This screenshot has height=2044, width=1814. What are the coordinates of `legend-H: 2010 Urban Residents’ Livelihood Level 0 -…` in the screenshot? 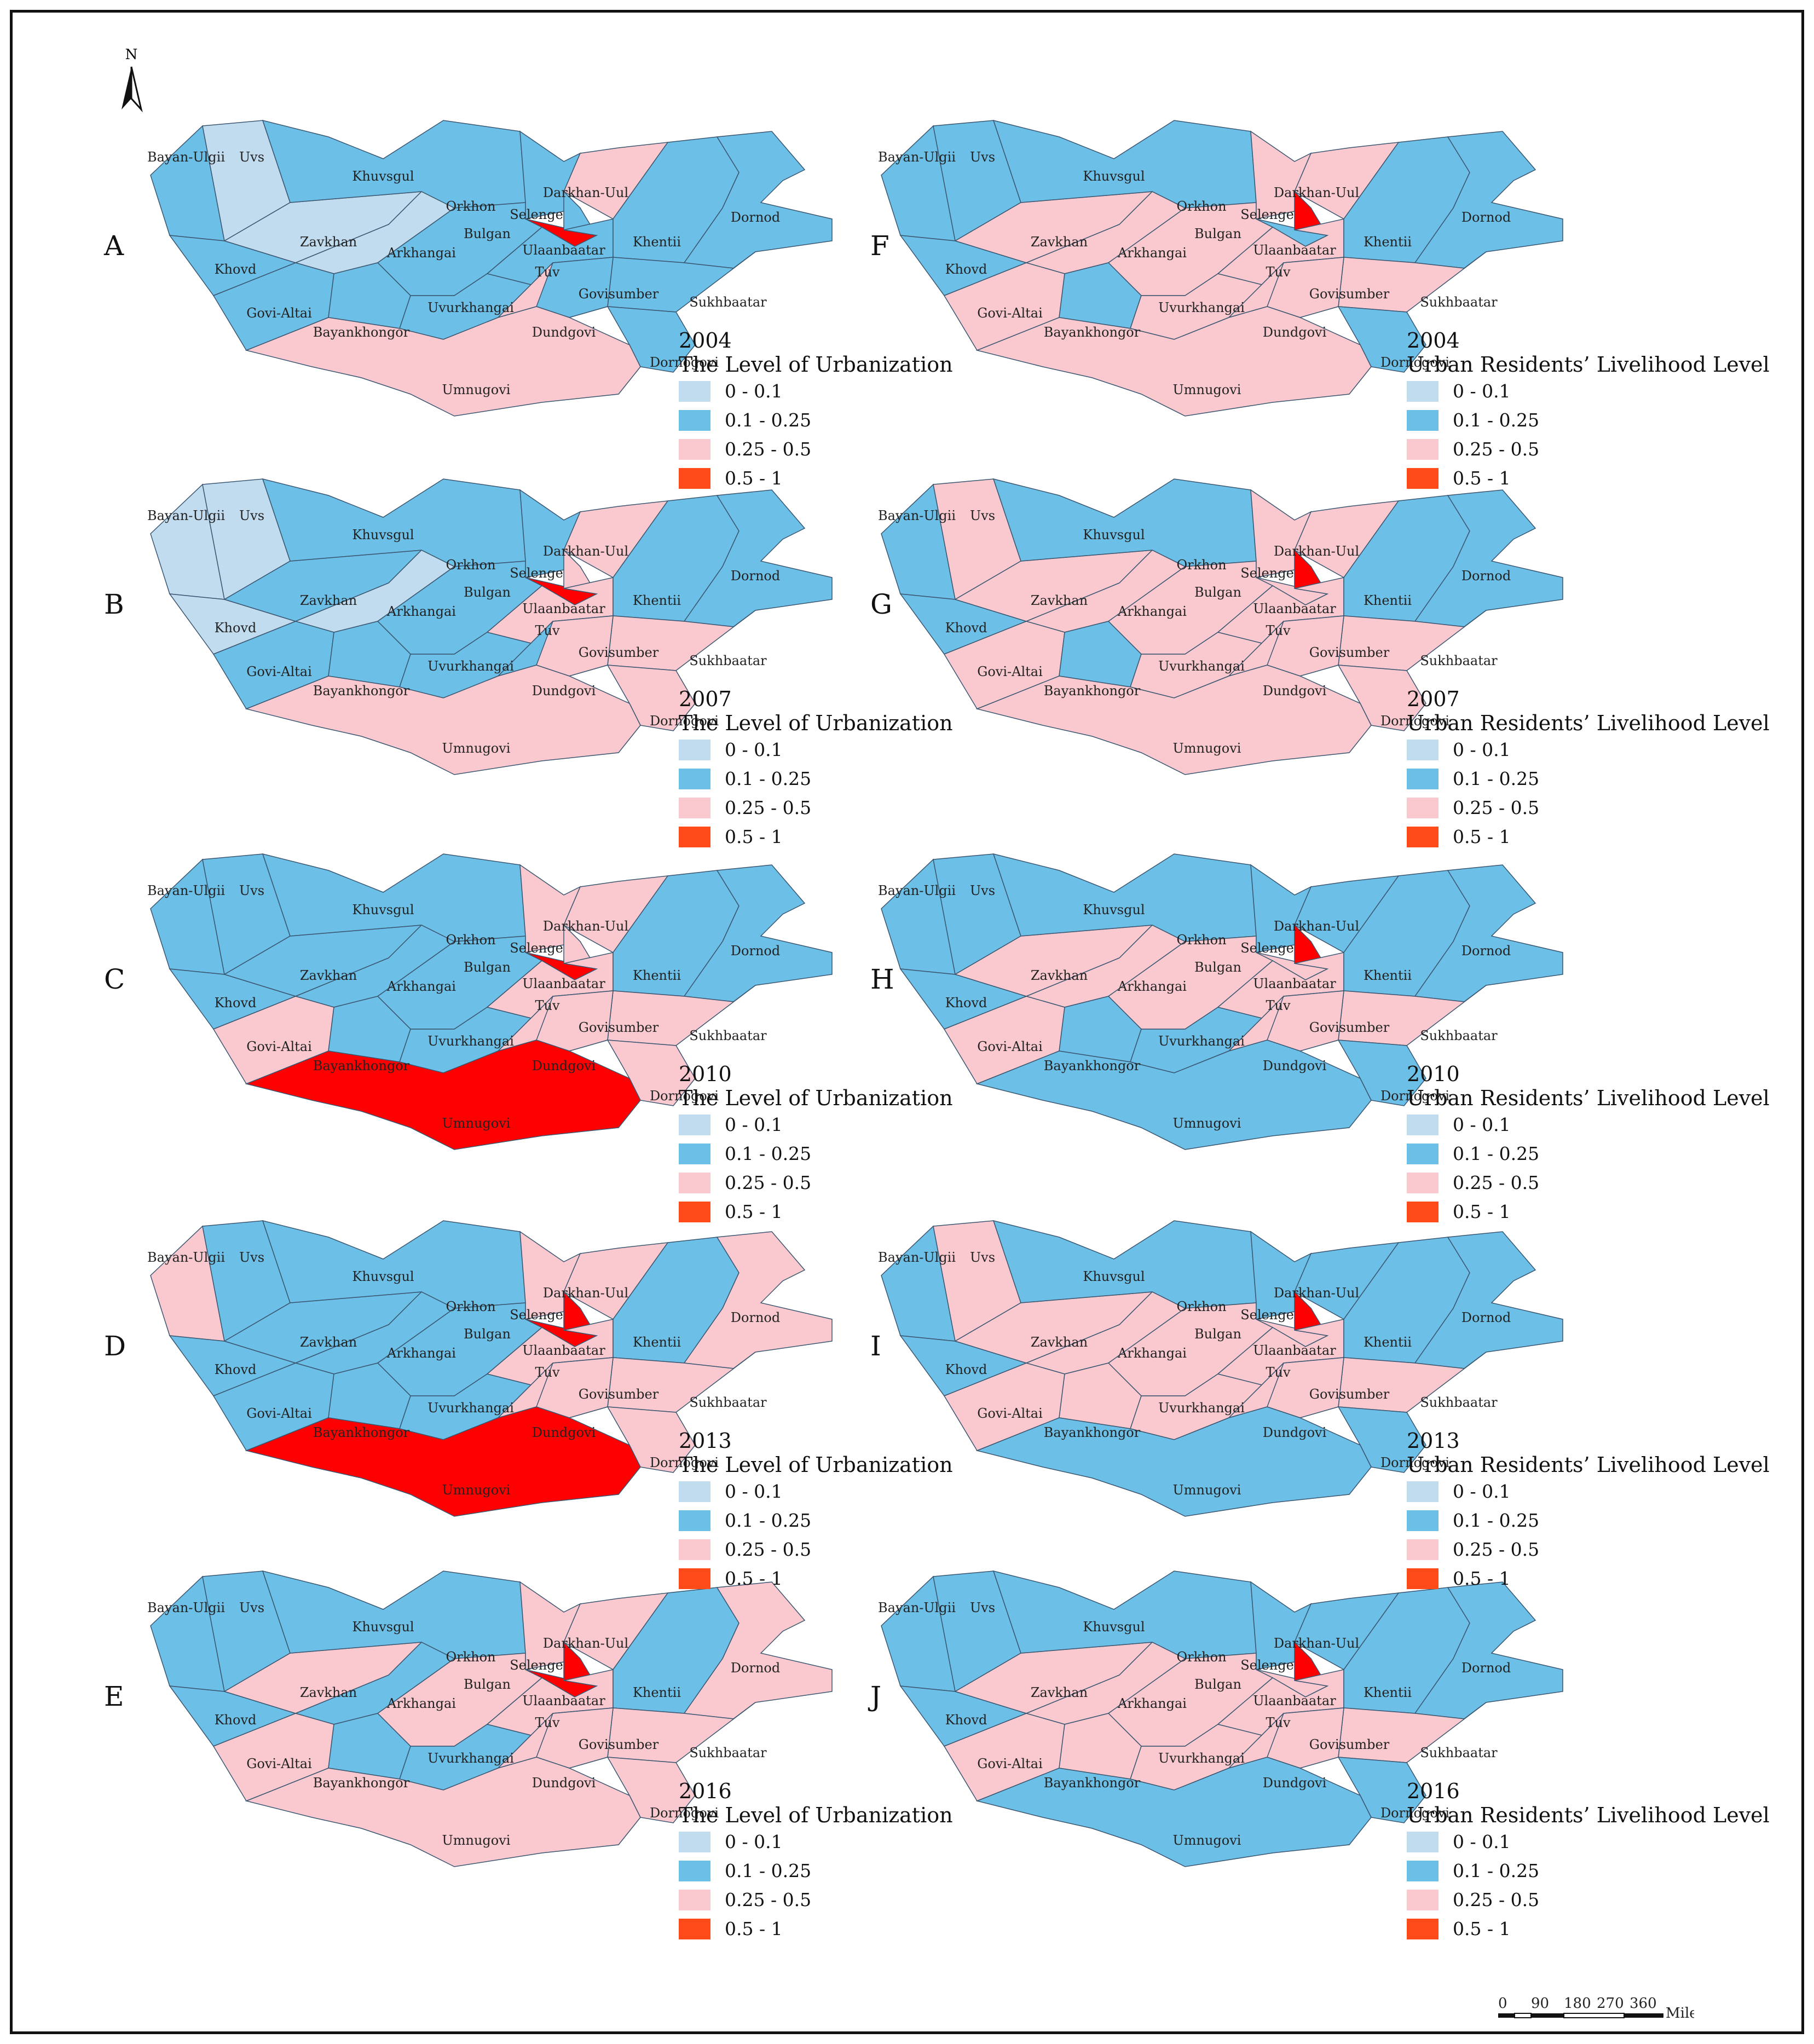 It's located at (1589, 1144).